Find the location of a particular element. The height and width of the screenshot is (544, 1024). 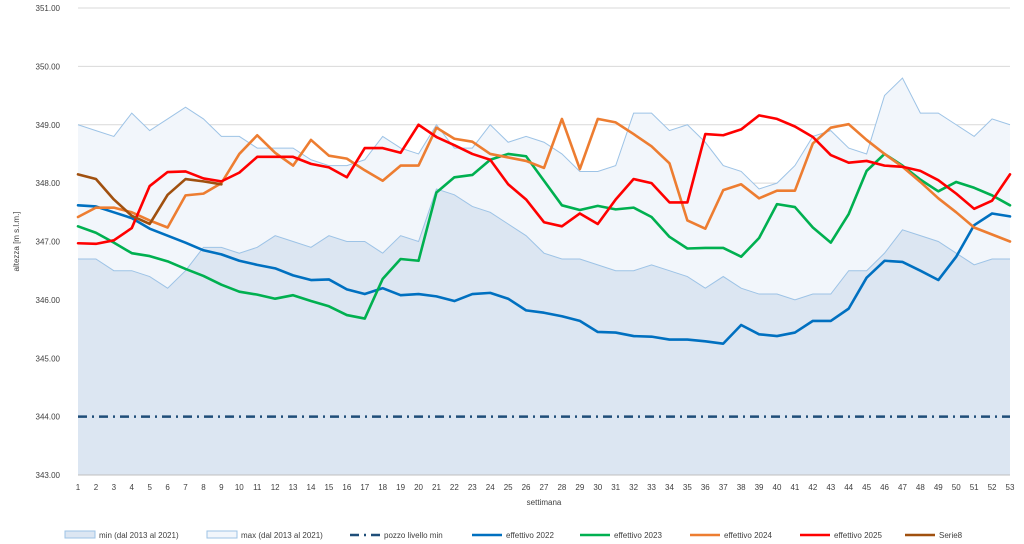

x-tick-label: 28 is located at coordinates (561, 487).